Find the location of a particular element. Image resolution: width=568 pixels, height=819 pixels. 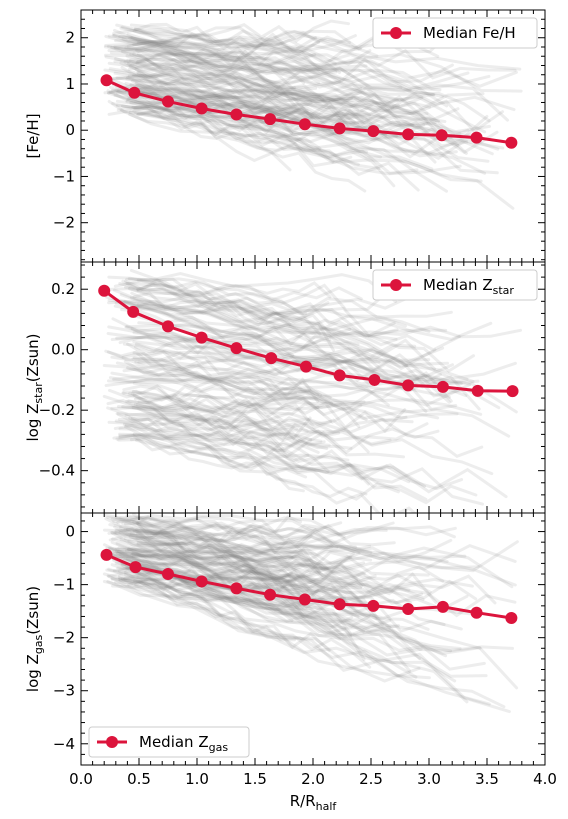

x-tick-label: 0.0 is located at coordinates (81, 779).